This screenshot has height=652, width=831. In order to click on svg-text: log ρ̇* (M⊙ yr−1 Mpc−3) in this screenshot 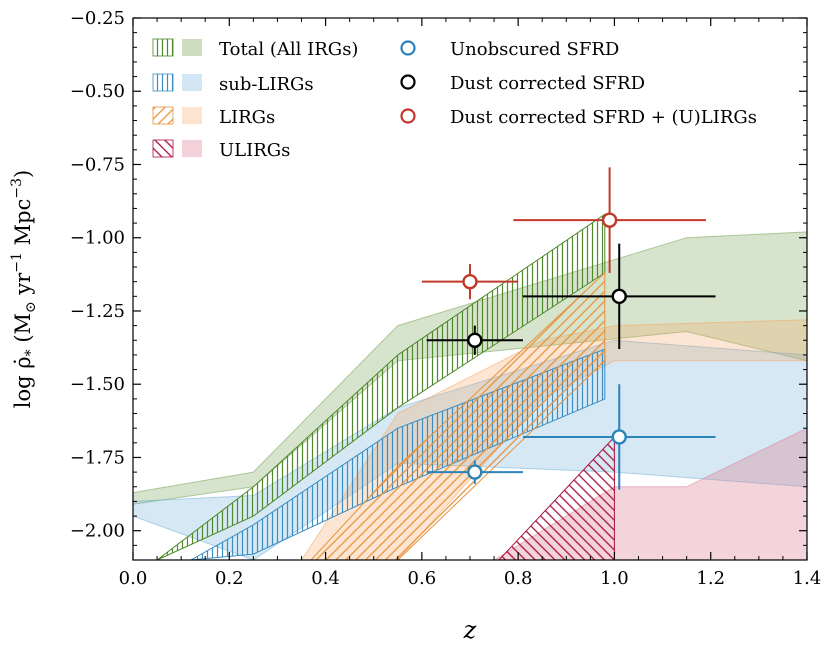, I will do `click(24, 289)`.